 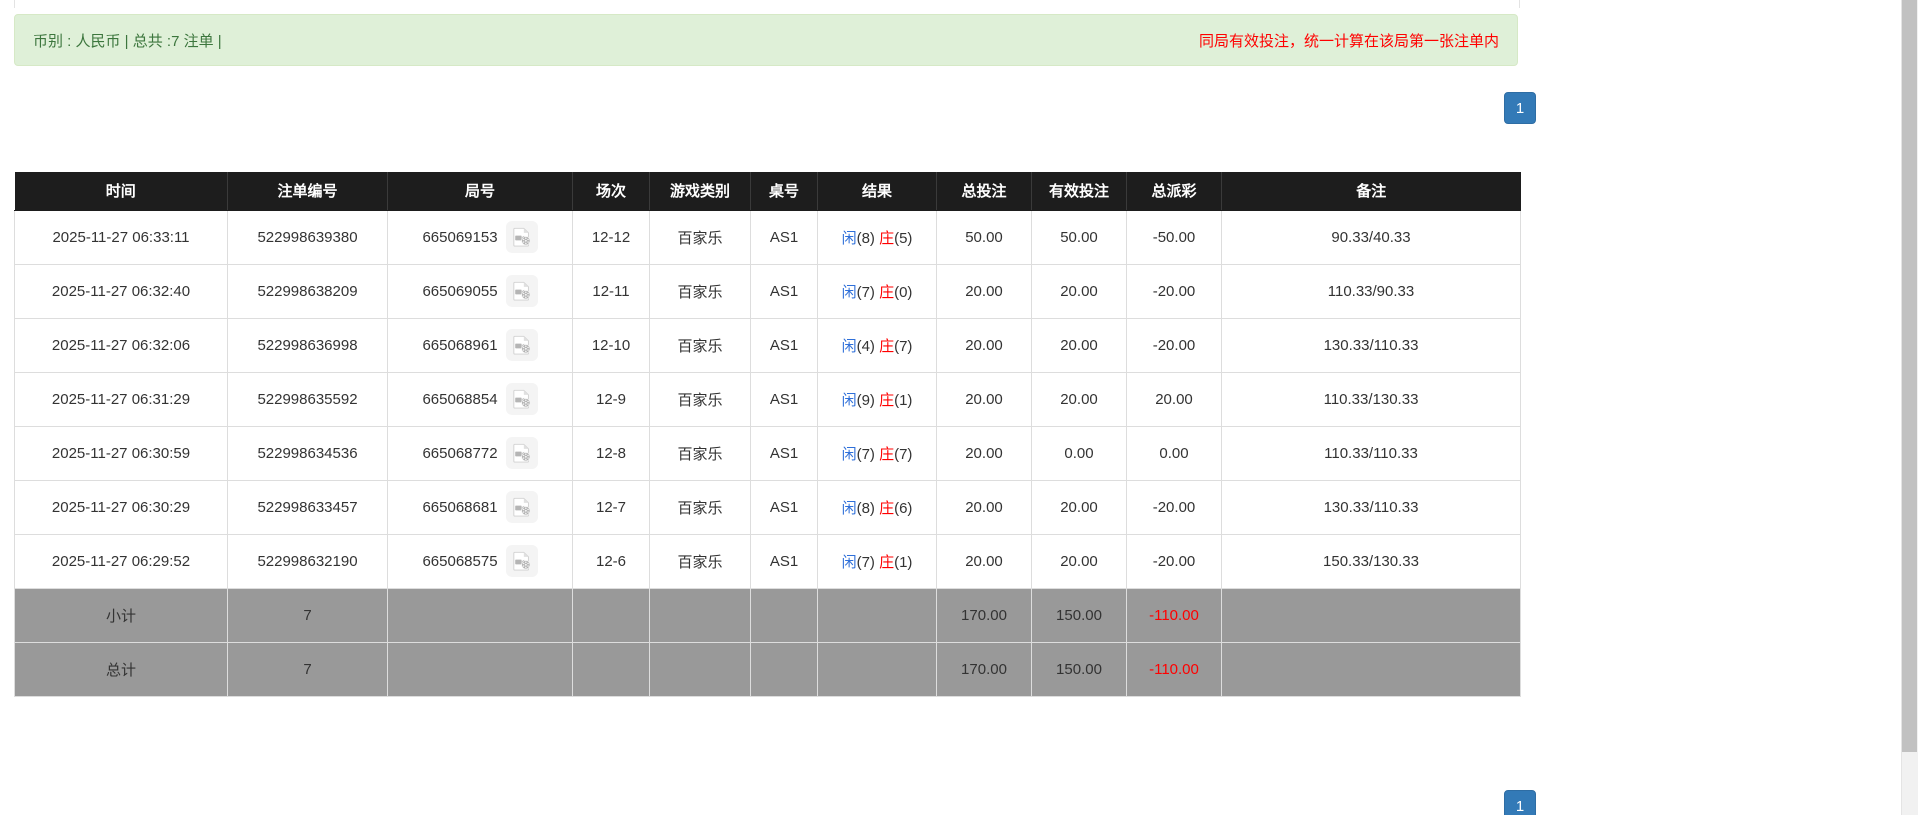 I want to click on cell-result: 闲(7) 庄(1), so click(x=877, y=561).